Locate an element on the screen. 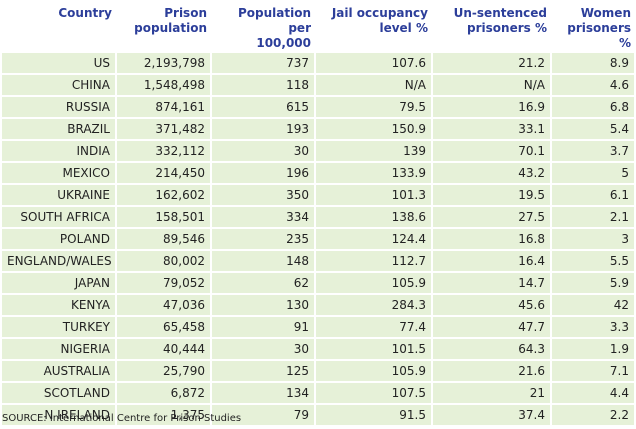 Image resolution: width=636 pixels, height=429 pixels. country-cell: TURKEY is located at coordinates (58, 327).